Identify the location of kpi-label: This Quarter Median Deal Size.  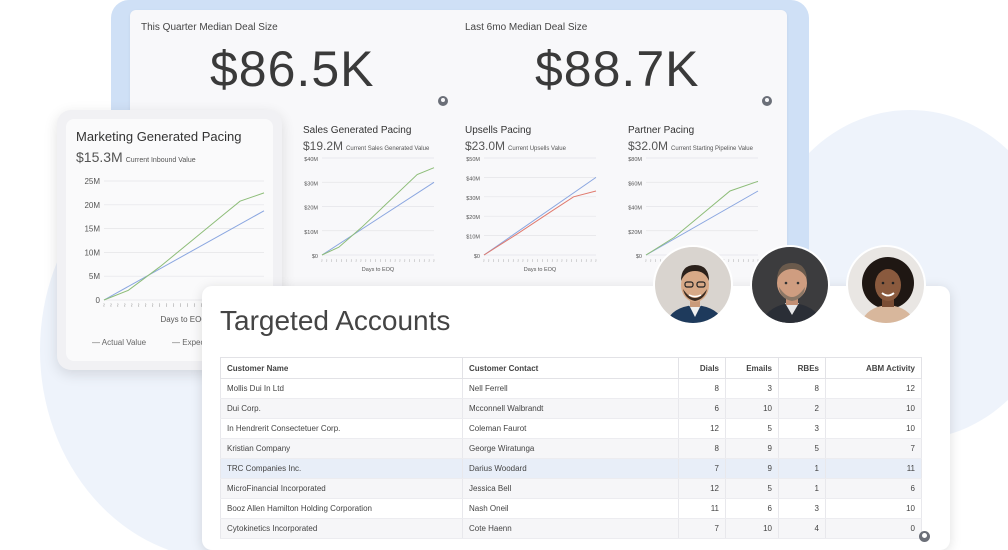
(209, 27).